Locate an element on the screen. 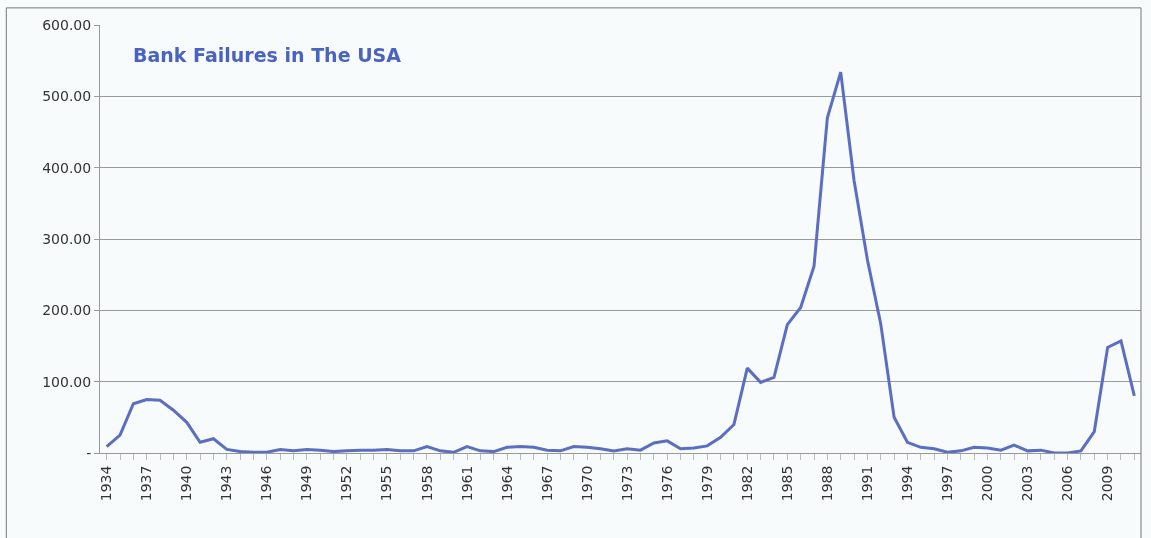 This screenshot has width=1151, height=538. x-tick-label: 1976 is located at coordinates (666, 483).